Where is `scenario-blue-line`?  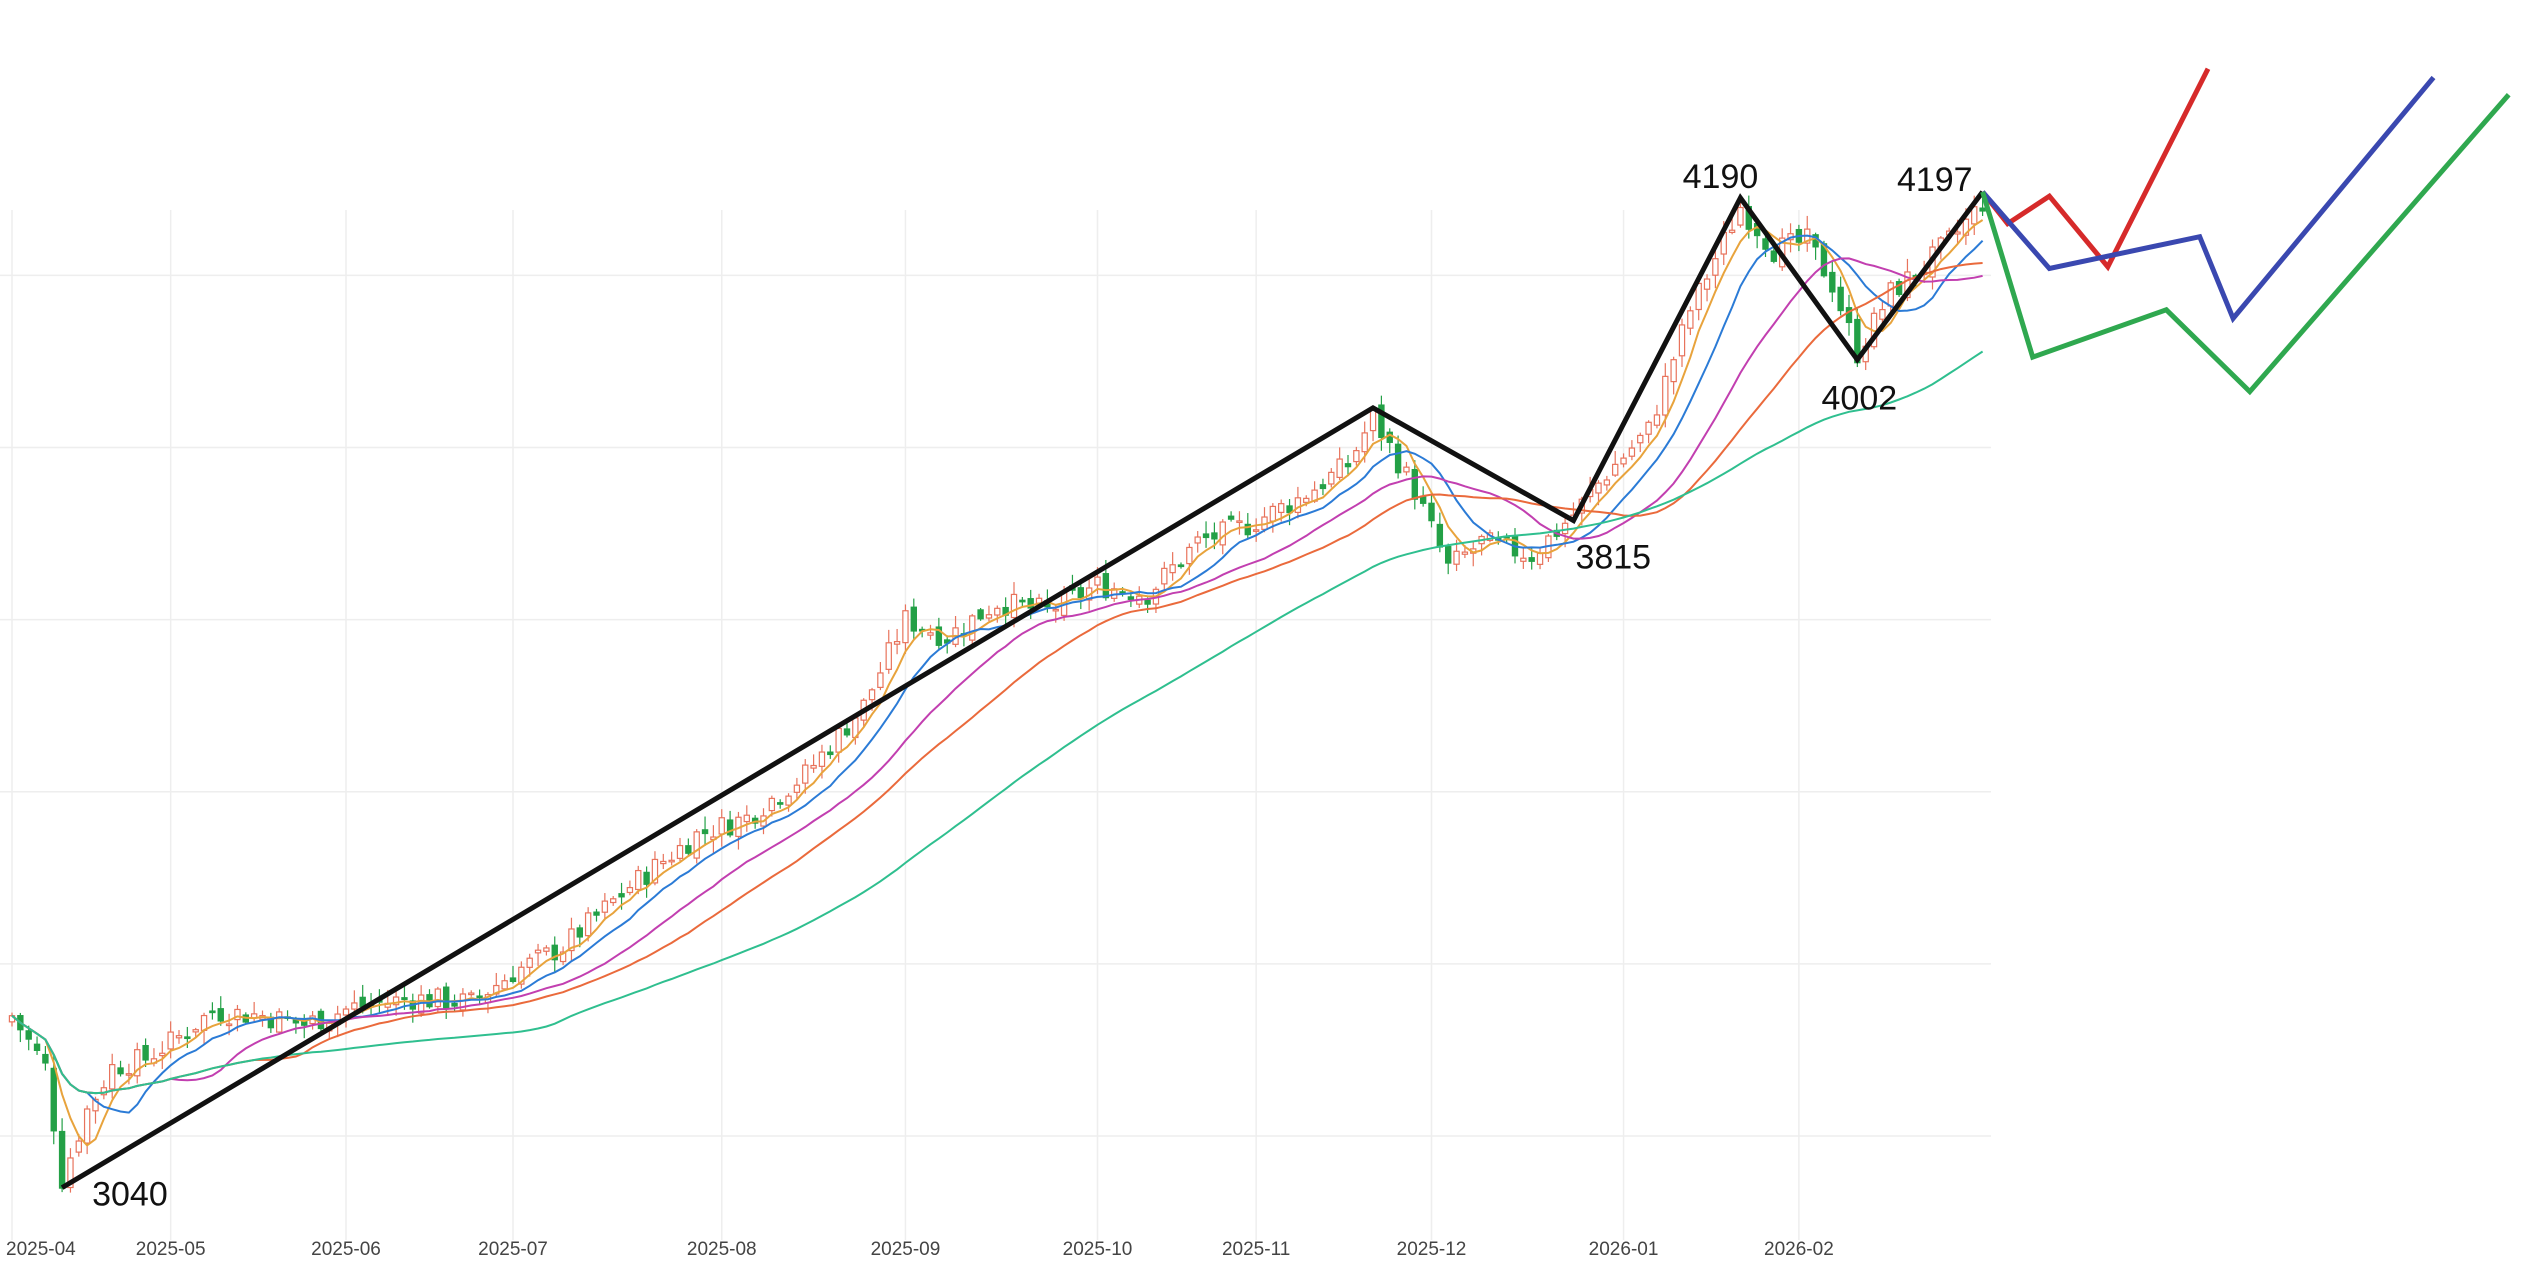
scenario-blue-line is located at coordinates (2208, 199).